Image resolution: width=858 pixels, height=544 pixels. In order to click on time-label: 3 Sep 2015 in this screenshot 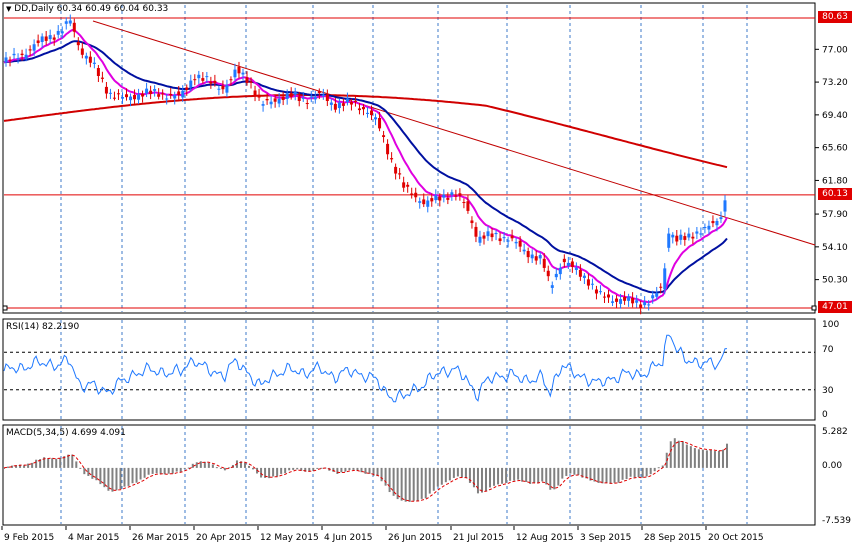, I will do `click(605, 538)`.